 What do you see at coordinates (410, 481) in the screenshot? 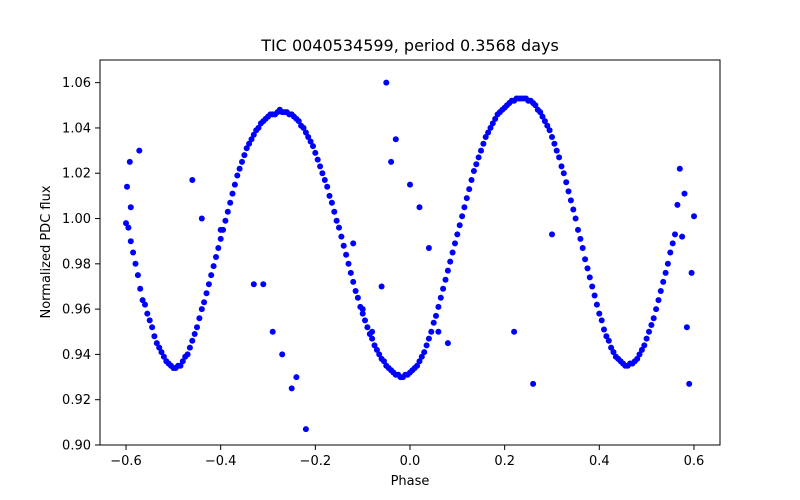
I see `x-axis-label: Phase` at bounding box center [410, 481].